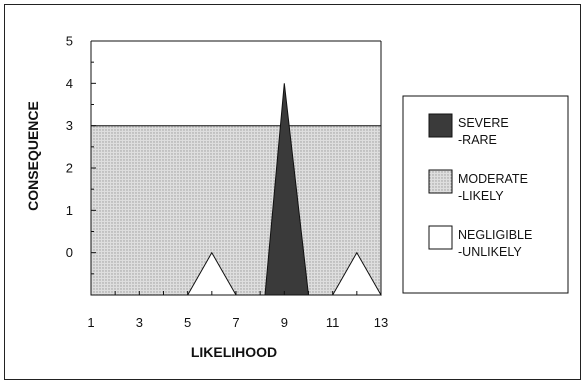 The height and width of the screenshot is (383, 585). Describe the element at coordinates (235, 322) in the screenshot. I see `x-tick-label: 7` at that location.